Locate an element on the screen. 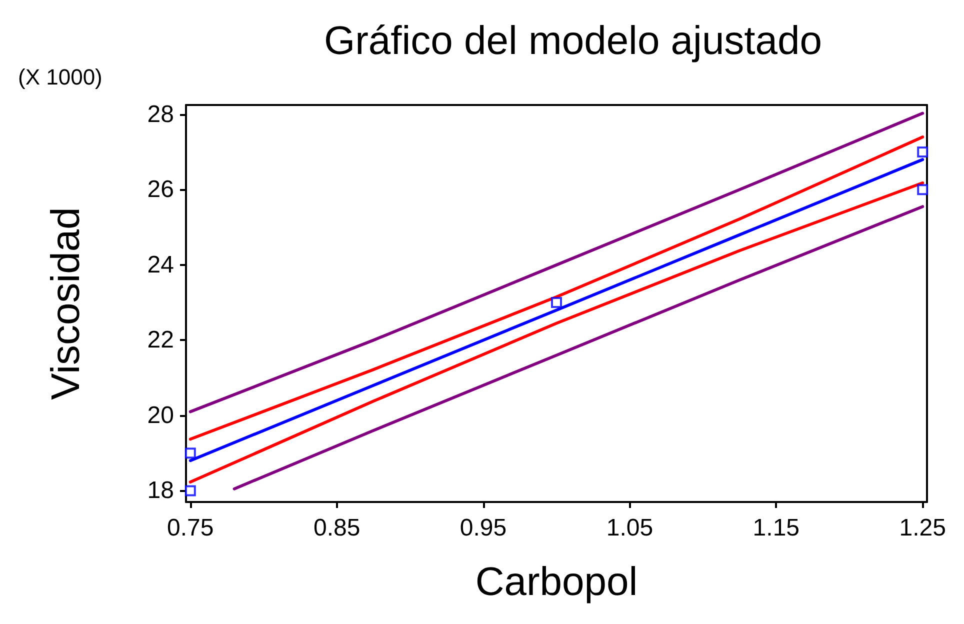 The width and height of the screenshot is (964, 624). chart-title: Gráfico del modelo ajustado is located at coordinates (573, 41).